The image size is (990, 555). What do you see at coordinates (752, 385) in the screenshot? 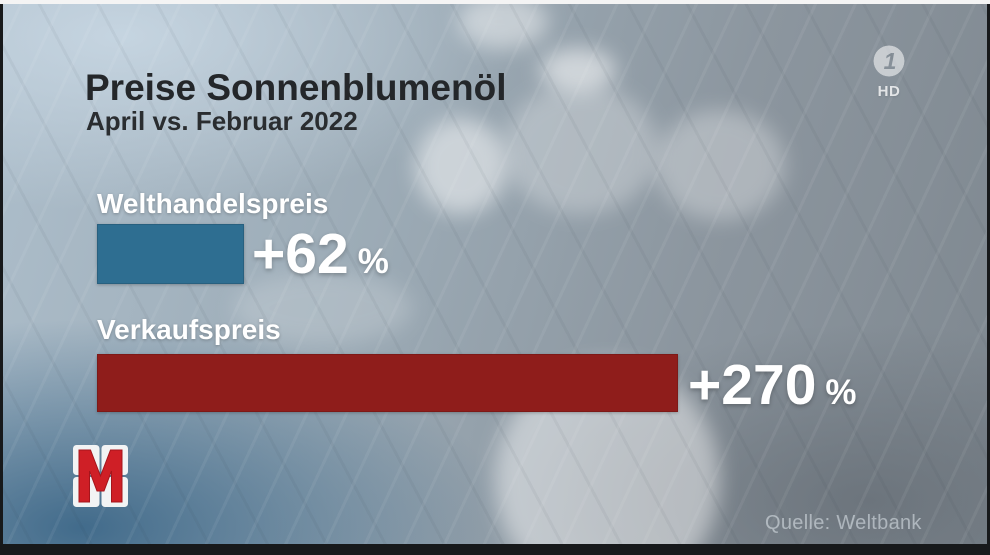
I see `value-number: +270` at bounding box center [752, 385].